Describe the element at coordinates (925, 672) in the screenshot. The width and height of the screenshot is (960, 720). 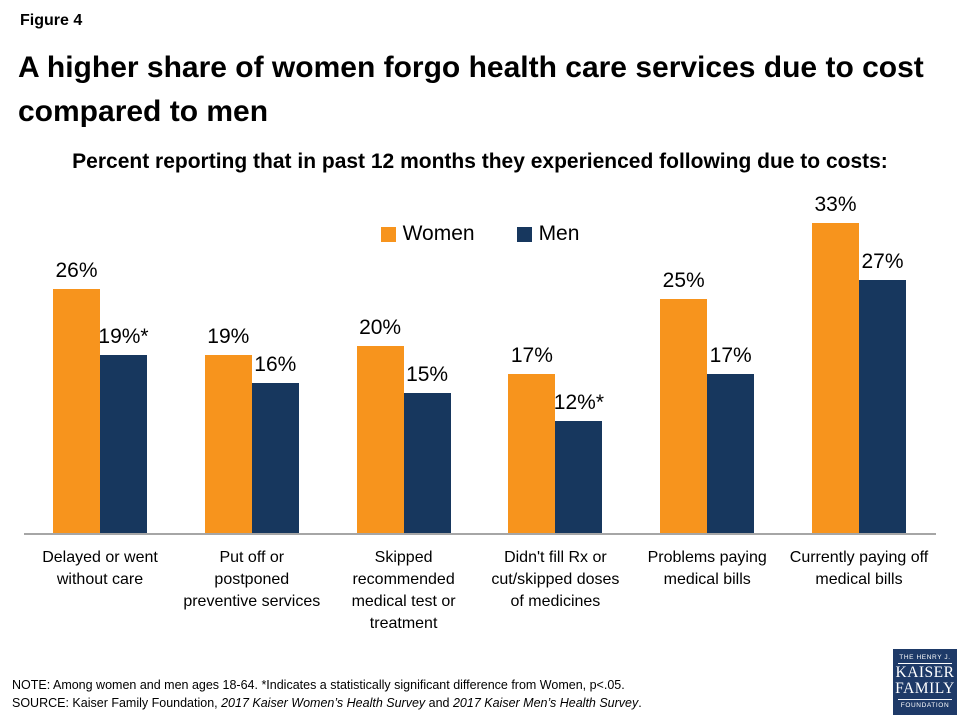
I see `kff-logo-kaiser: KAISER` at that location.